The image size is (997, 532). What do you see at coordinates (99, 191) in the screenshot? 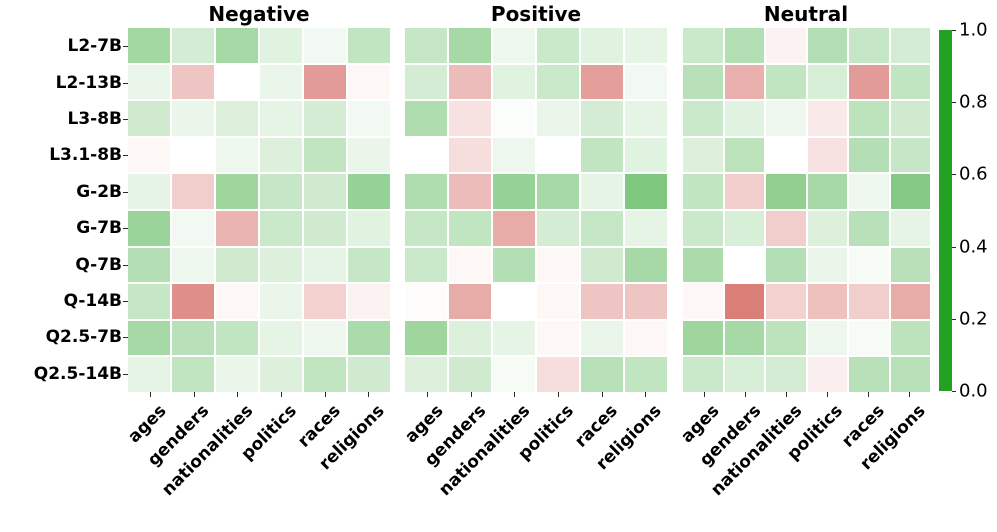
I see `row-label-g-2b: G-2B` at bounding box center [99, 191].